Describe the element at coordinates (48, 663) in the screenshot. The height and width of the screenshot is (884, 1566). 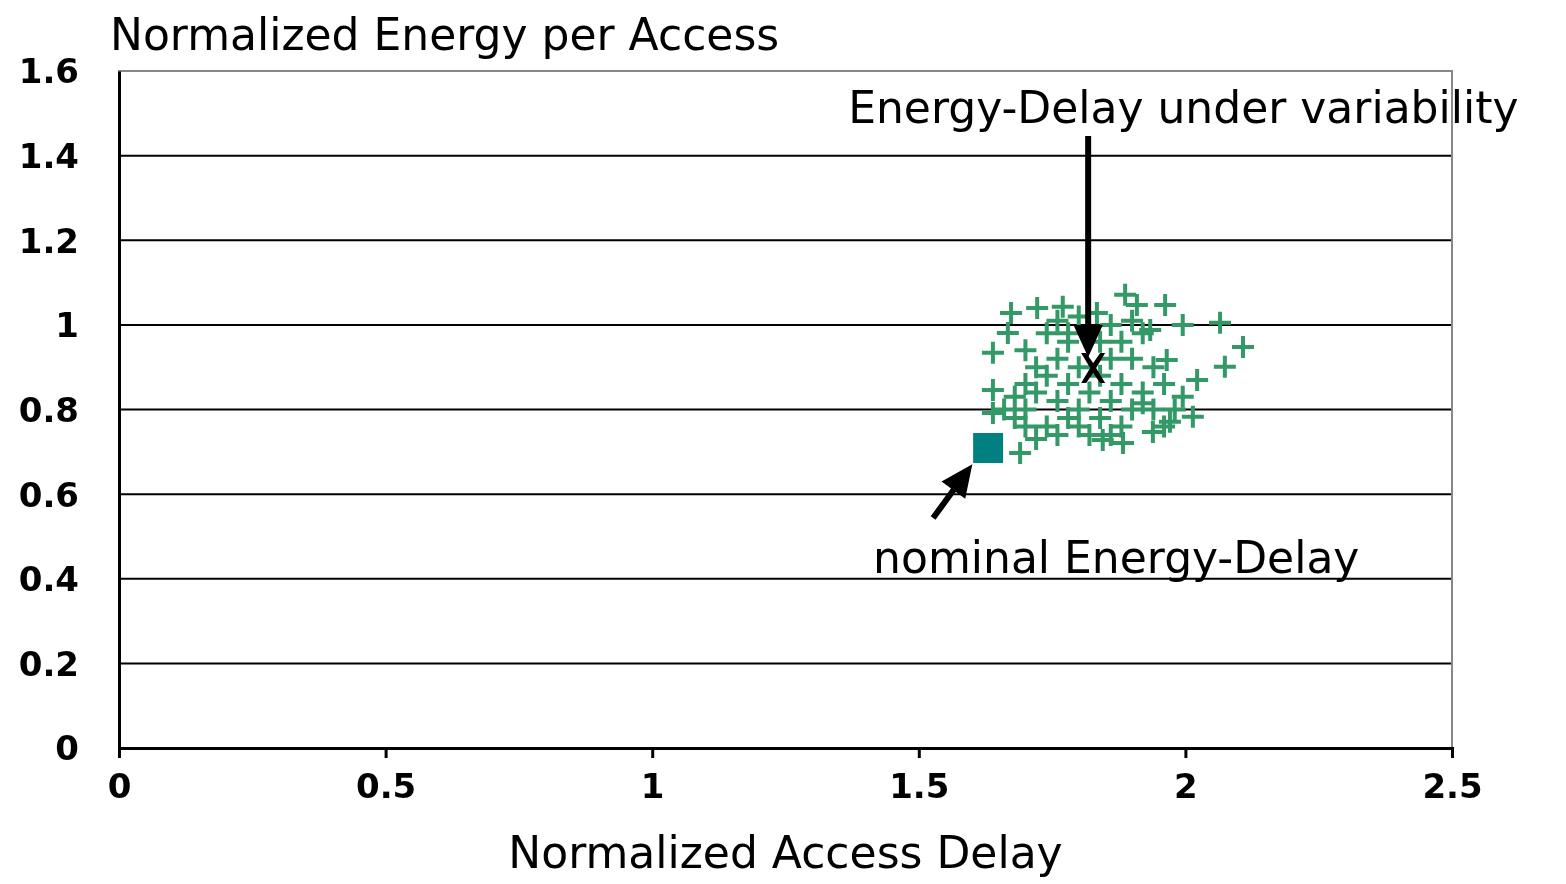
I see `y-tick-label: 0.2` at that location.